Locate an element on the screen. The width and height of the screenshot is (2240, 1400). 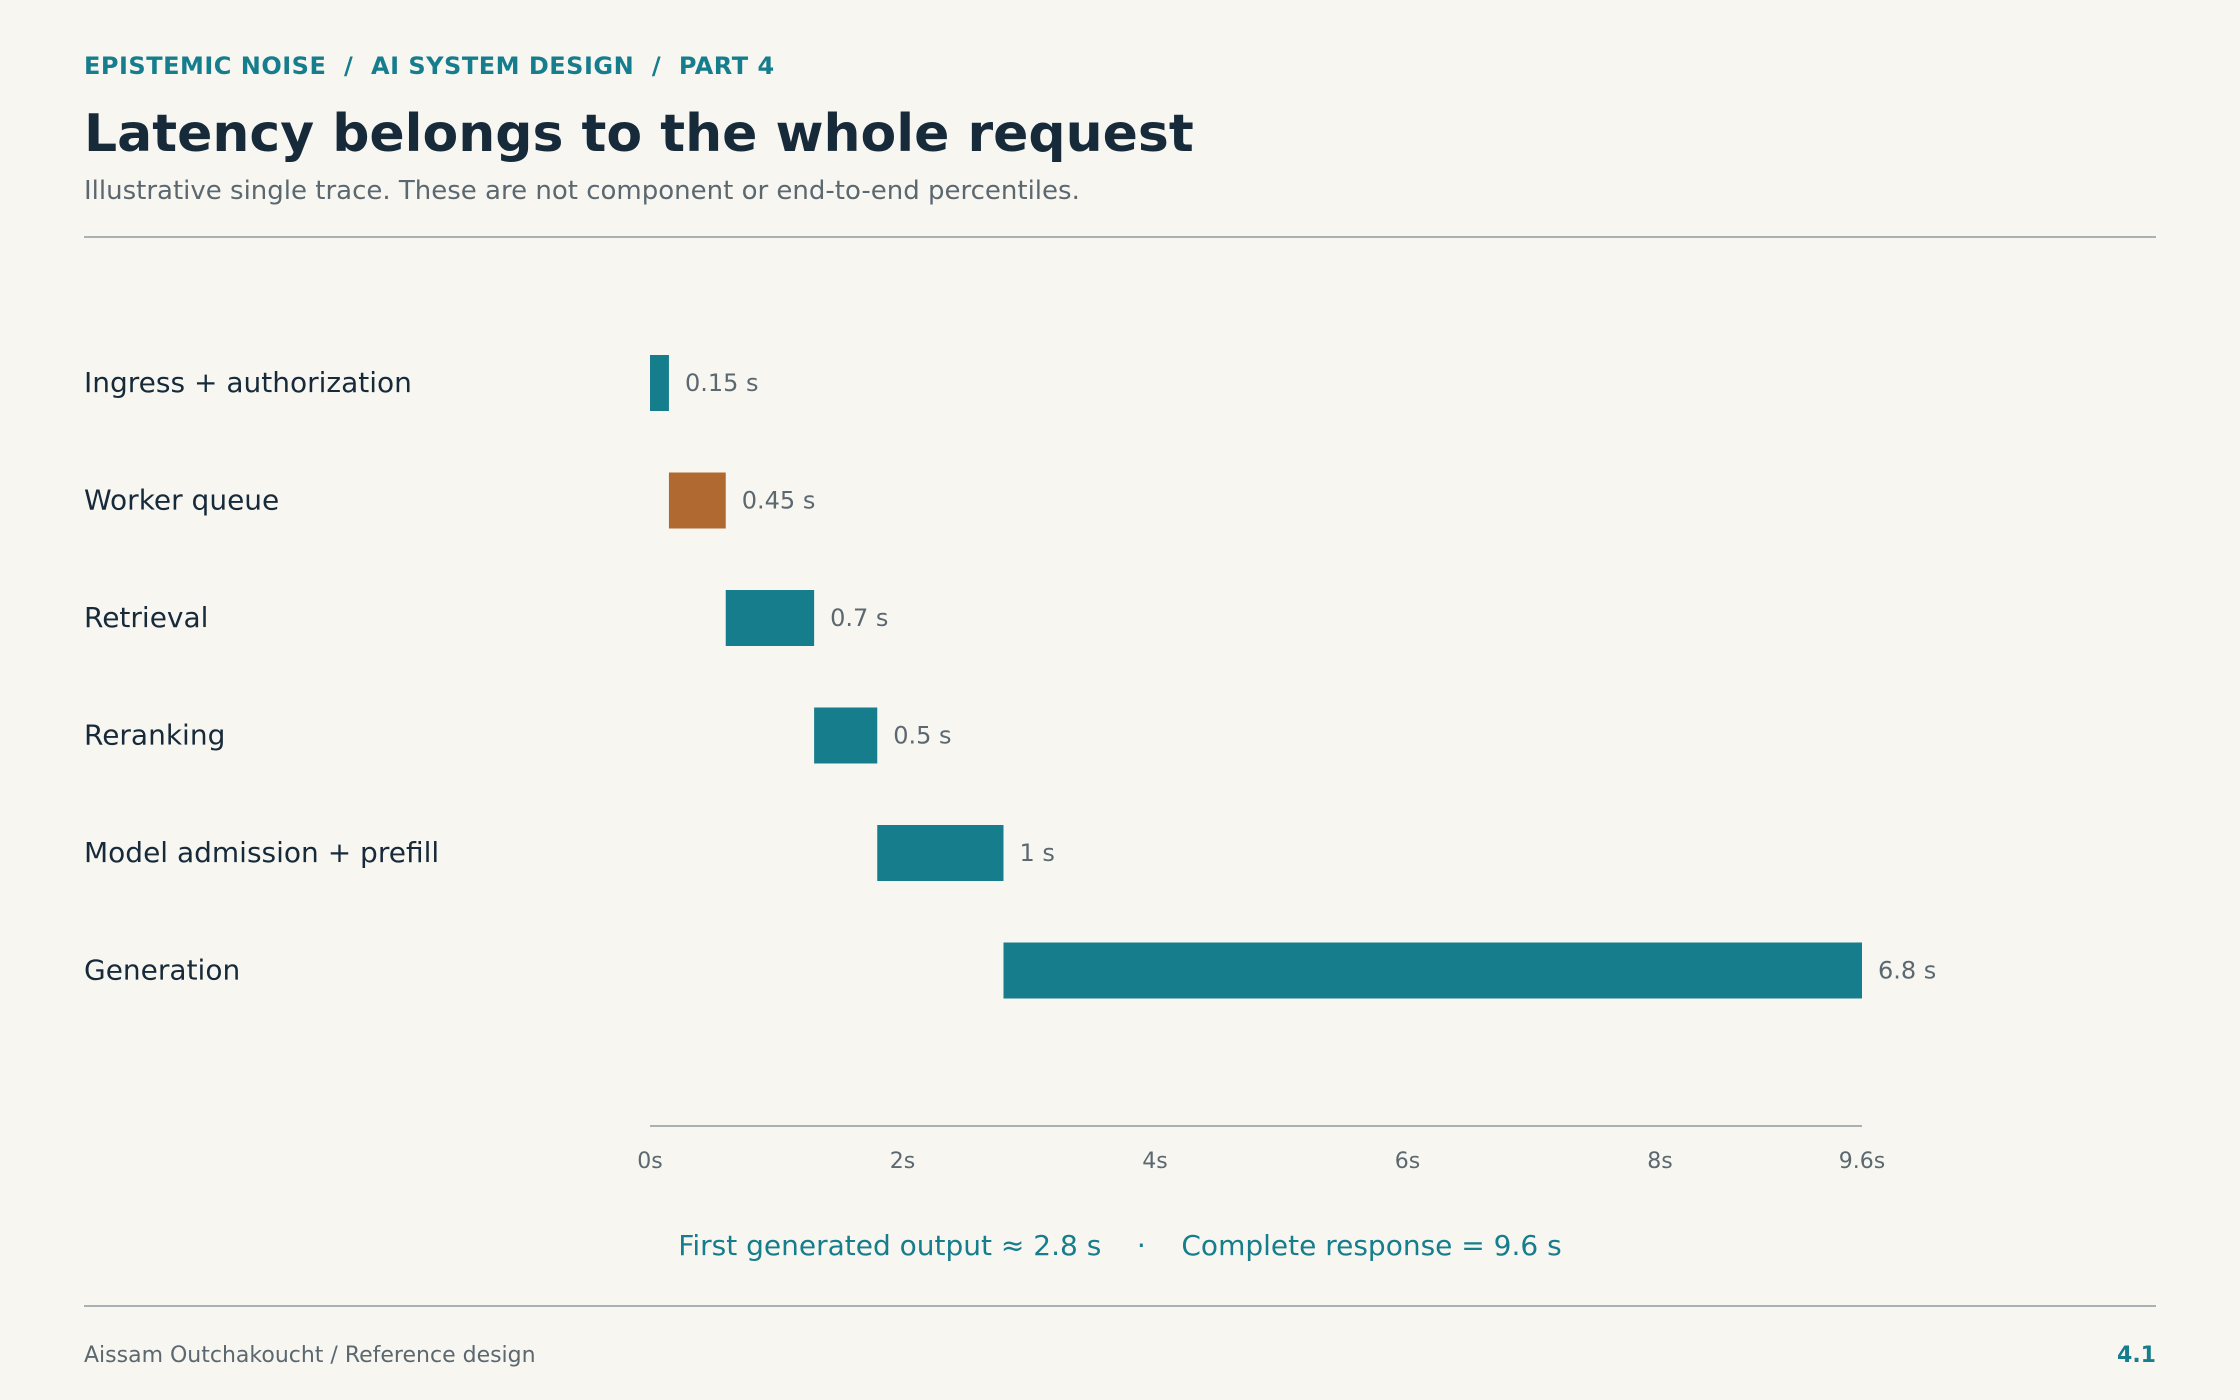
category-label: Ingress + authorization is located at coordinates (248, 382).